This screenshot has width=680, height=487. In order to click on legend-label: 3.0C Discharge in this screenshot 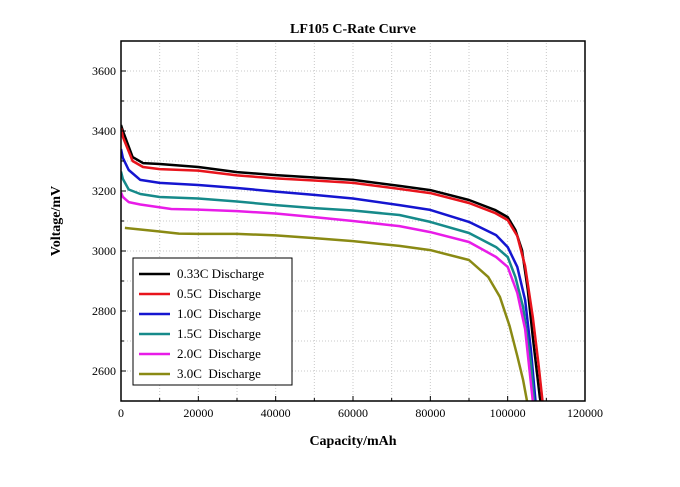, I will do `click(219, 373)`.